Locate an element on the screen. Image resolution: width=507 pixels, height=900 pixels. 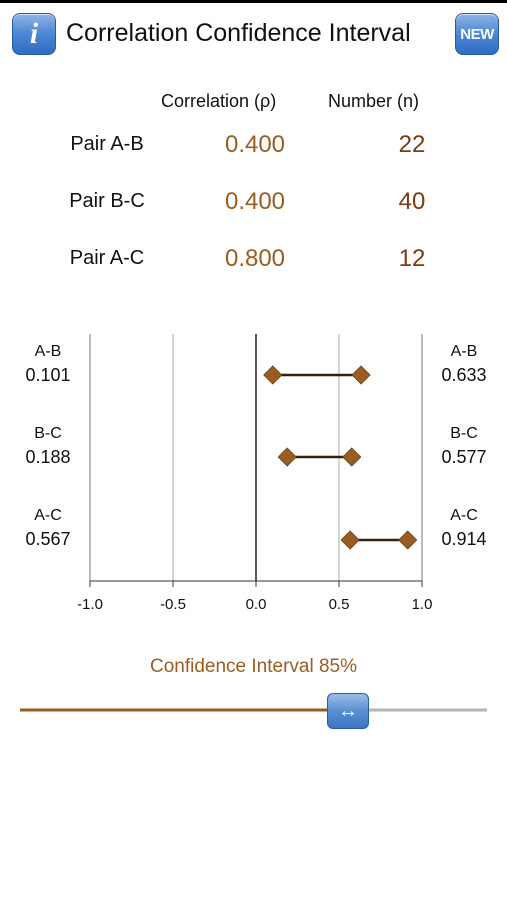
x-tick-label: 0.5 is located at coordinates (339, 604).